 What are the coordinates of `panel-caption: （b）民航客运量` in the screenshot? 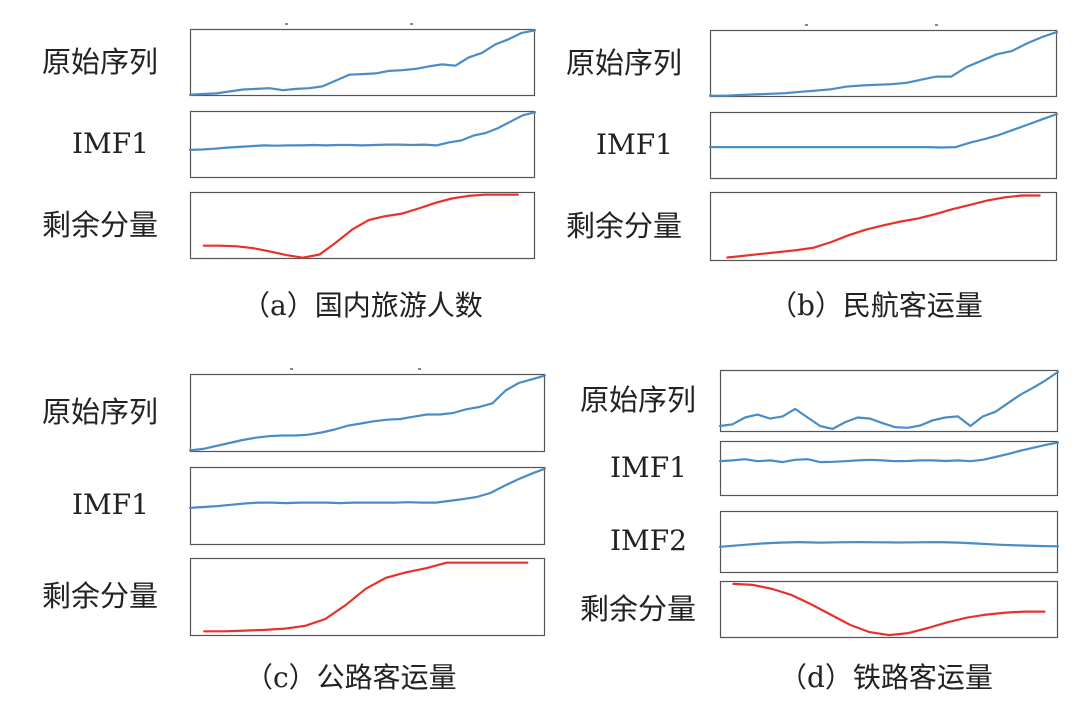 It's located at (876, 305).